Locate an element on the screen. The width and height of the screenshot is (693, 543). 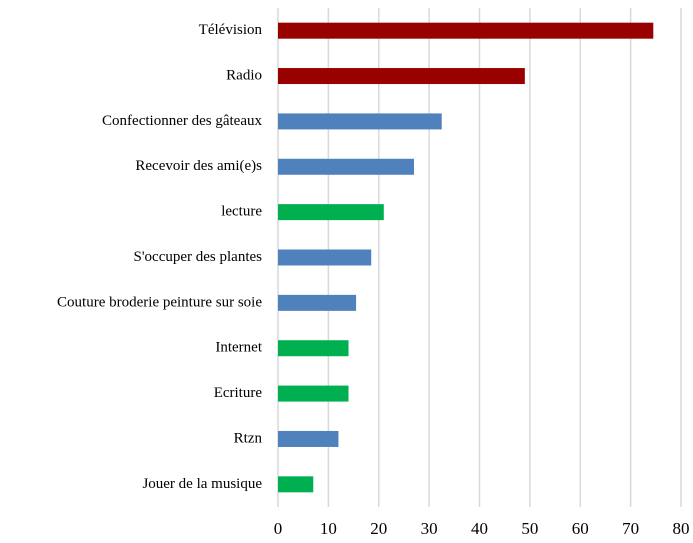
x-tick-label: 70 is located at coordinates (630, 528).